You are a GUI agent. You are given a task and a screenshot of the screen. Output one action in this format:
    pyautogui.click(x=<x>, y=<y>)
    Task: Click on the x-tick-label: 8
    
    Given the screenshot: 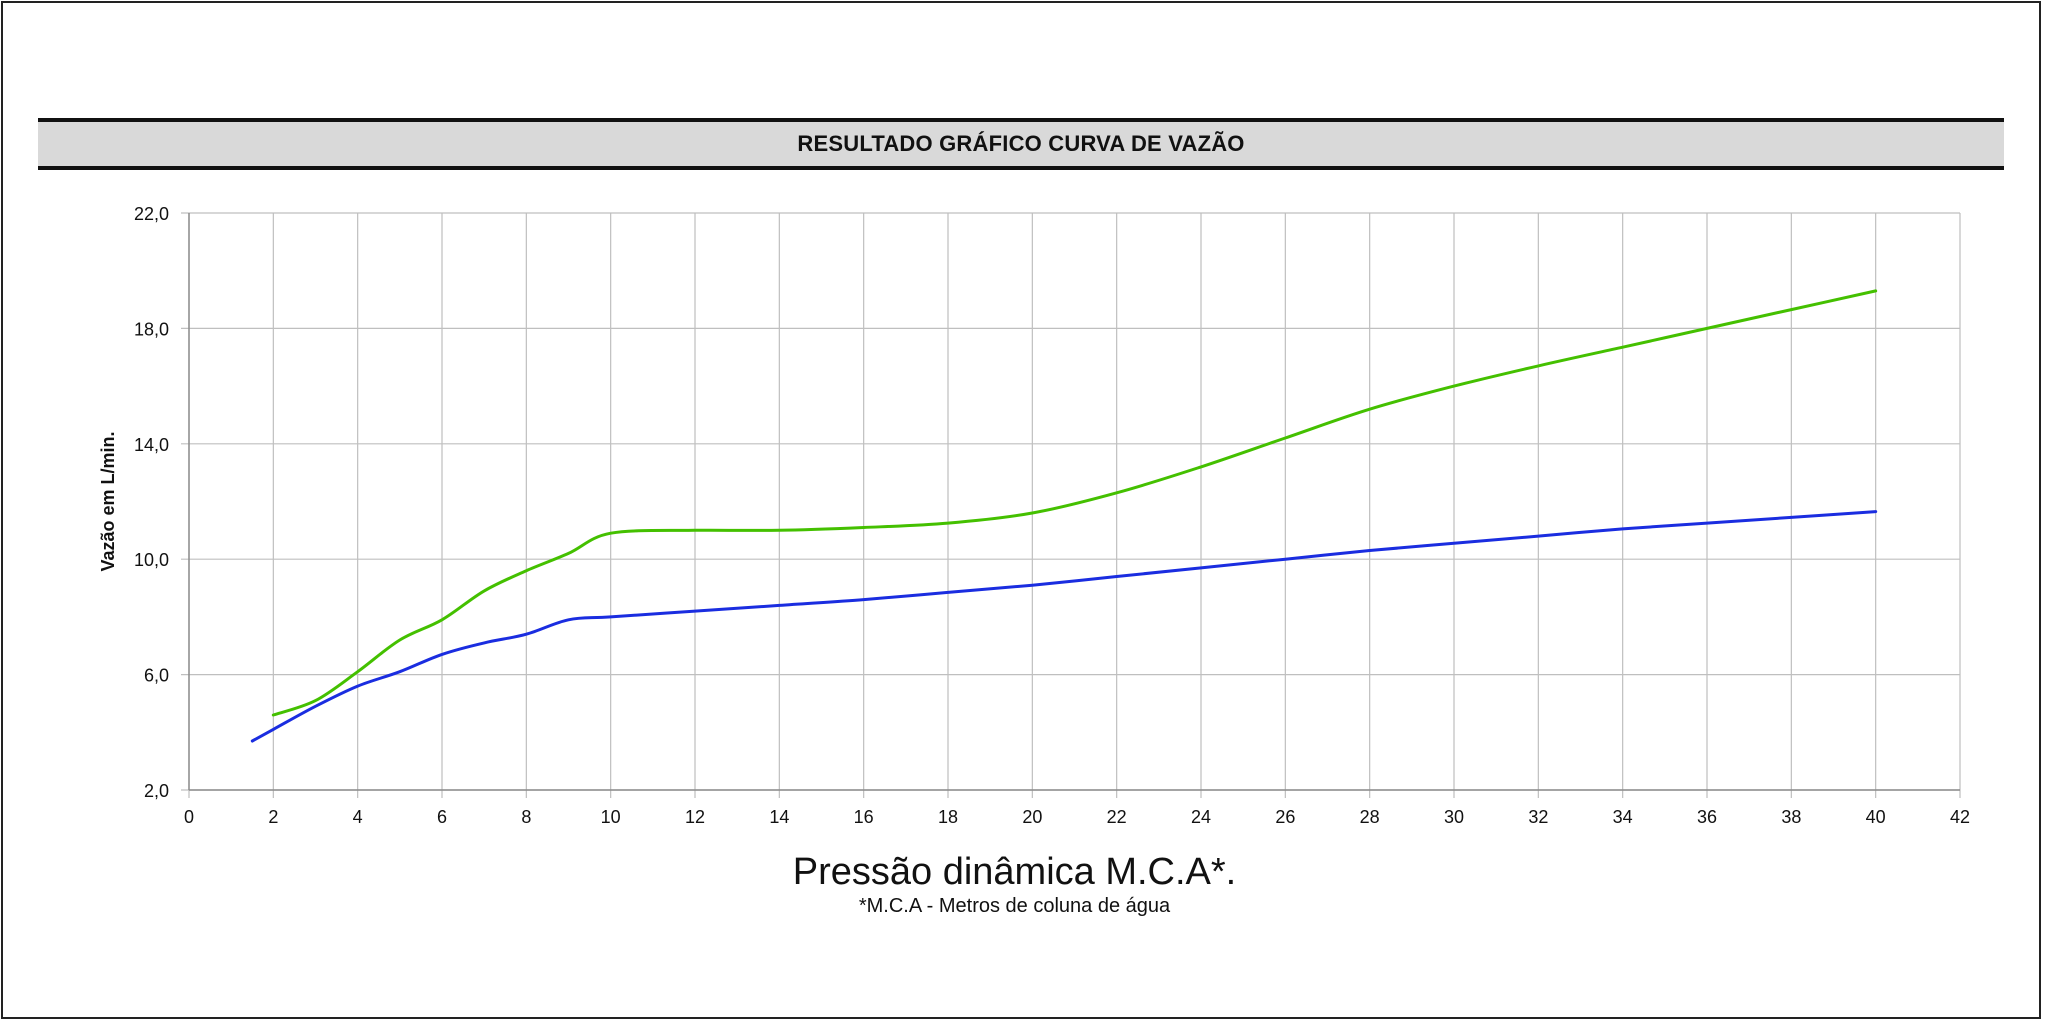 What is the action you would take?
    pyautogui.click(x=526, y=817)
    